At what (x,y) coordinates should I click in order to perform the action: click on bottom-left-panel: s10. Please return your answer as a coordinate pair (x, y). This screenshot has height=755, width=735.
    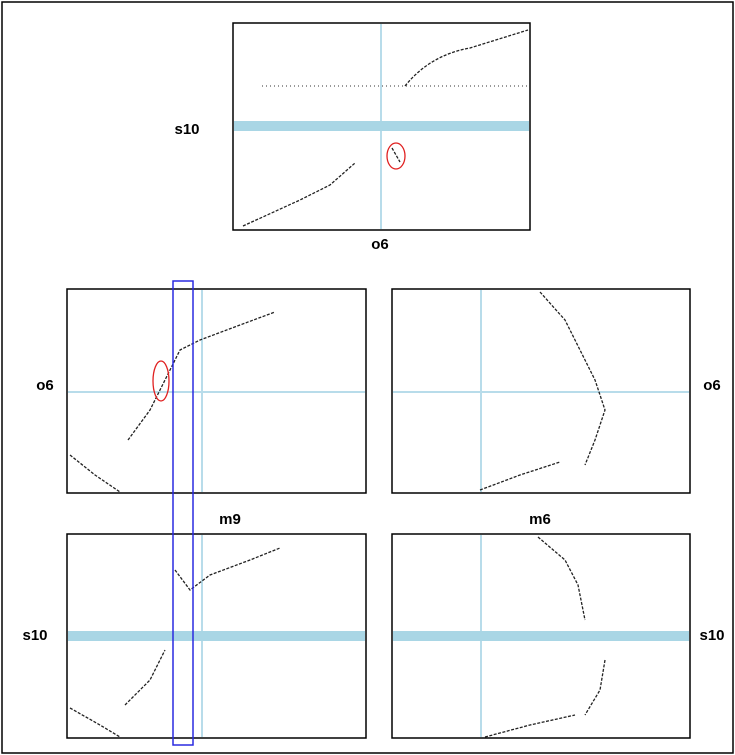
    Looking at the image, I should click on (194, 636).